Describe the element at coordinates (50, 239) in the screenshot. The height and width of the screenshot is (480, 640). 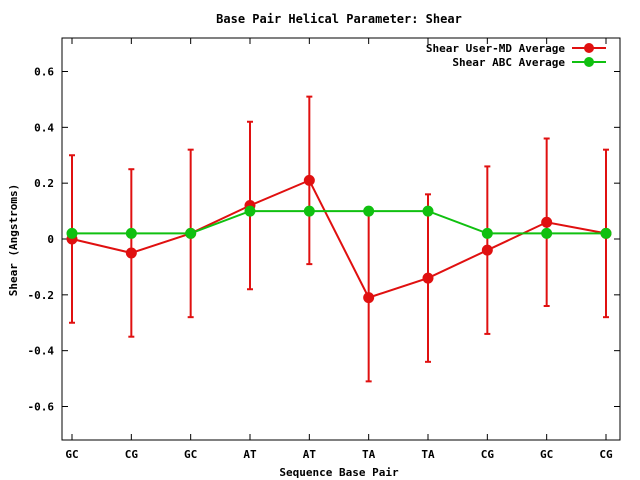
I see `y-tick-label: 0` at that location.